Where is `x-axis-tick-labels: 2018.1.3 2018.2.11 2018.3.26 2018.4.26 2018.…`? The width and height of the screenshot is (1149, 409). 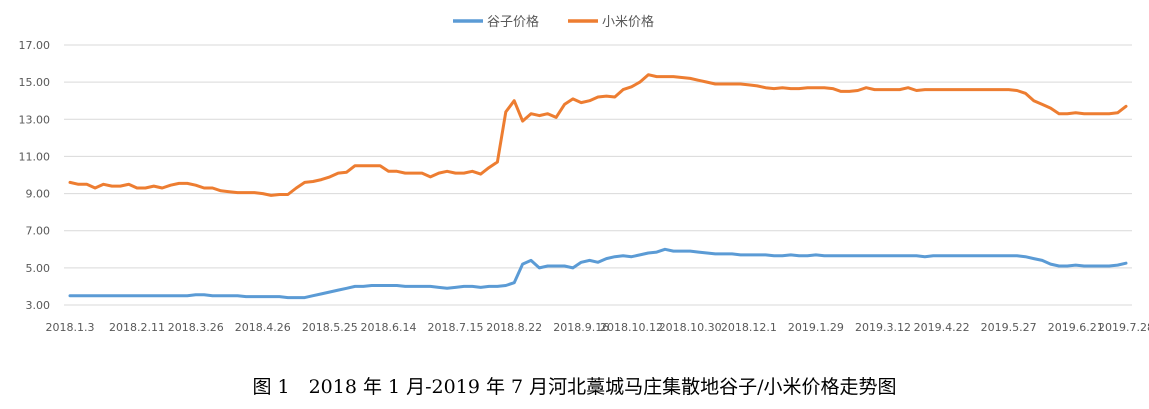 x-axis-tick-labels: 2018.1.3 2018.2.11 2018.3.26 2018.4.26 2018.… is located at coordinates (597, 327).